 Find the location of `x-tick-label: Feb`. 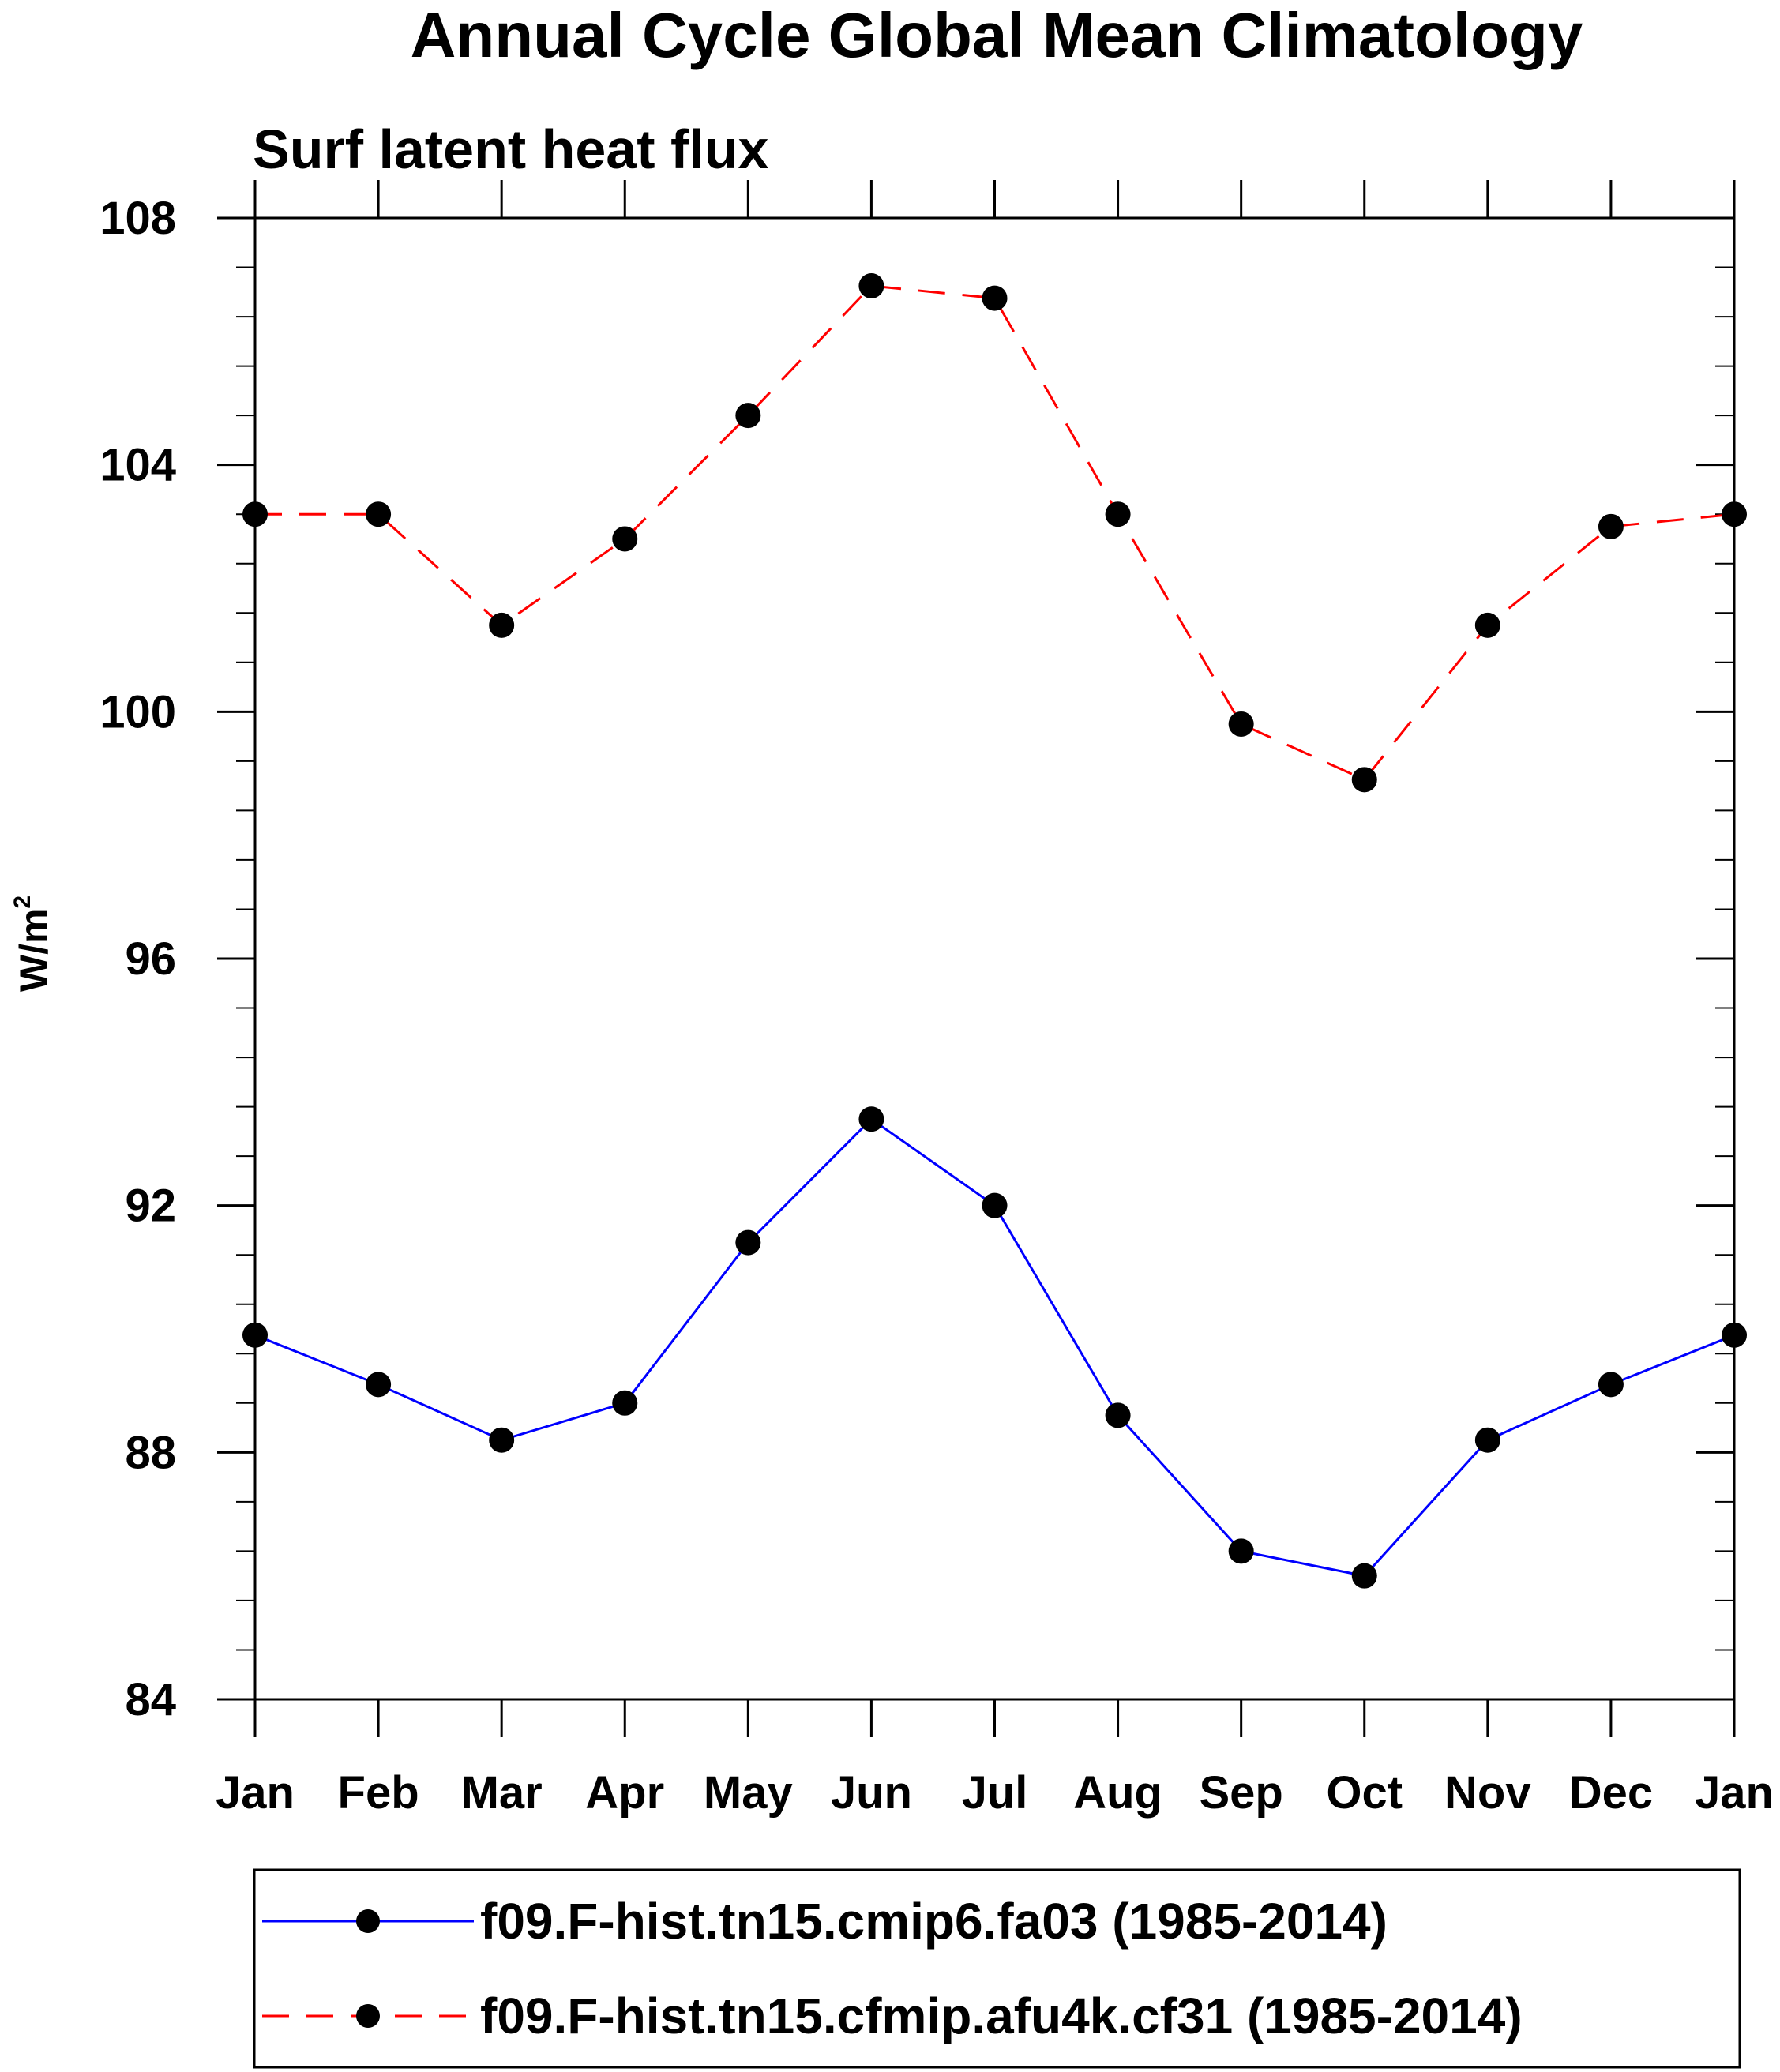

x-tick-label: Feb is located at coordinates (378, 1793).